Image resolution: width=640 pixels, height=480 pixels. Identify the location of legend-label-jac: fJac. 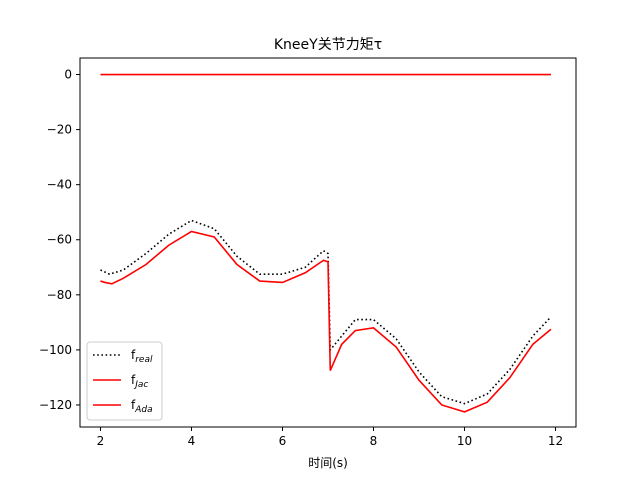
(139, 381).